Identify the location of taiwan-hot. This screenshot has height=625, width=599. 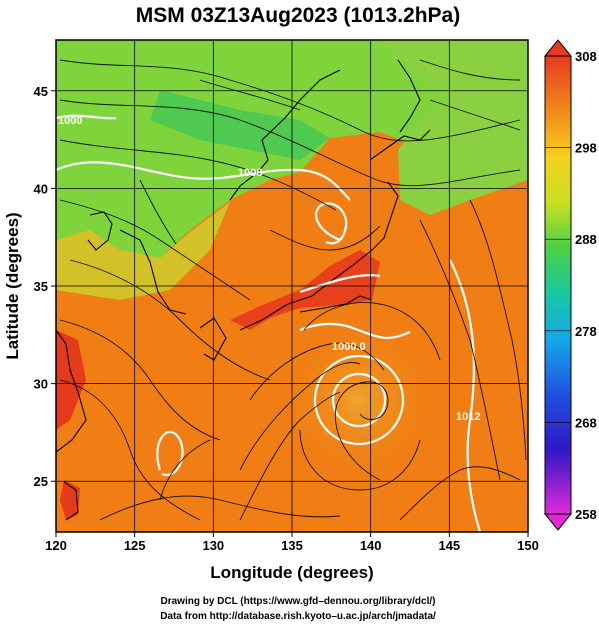
(70, 500).